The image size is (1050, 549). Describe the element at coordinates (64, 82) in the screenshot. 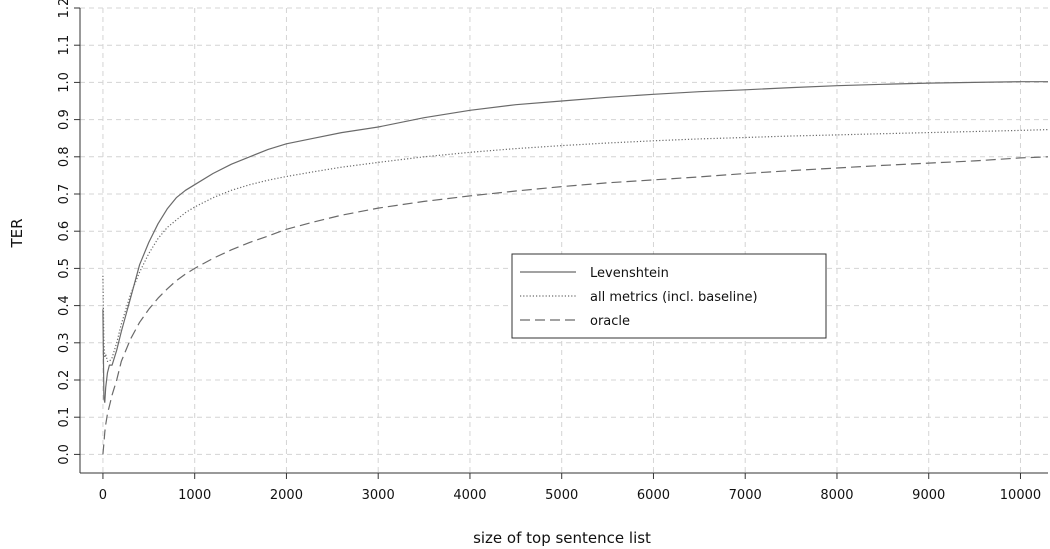

I see `y-tick-label: 1.0` at that location.